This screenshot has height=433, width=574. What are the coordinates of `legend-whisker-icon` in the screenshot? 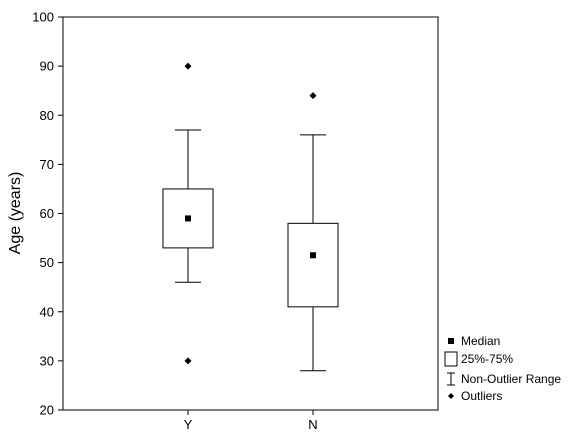 It's located at (451, 379).